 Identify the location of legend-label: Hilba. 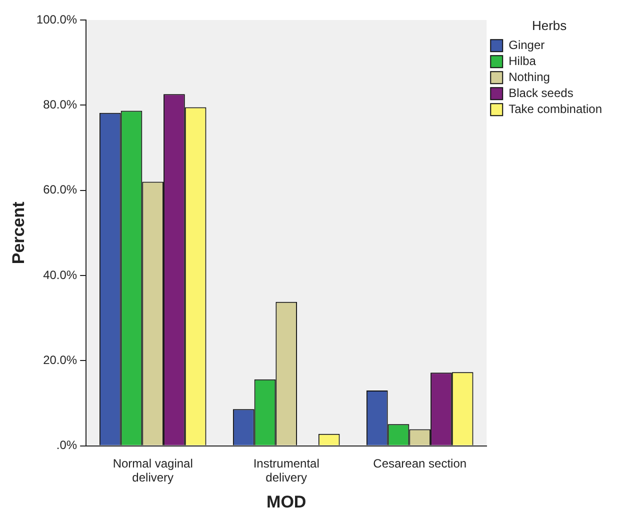
(522, 61).